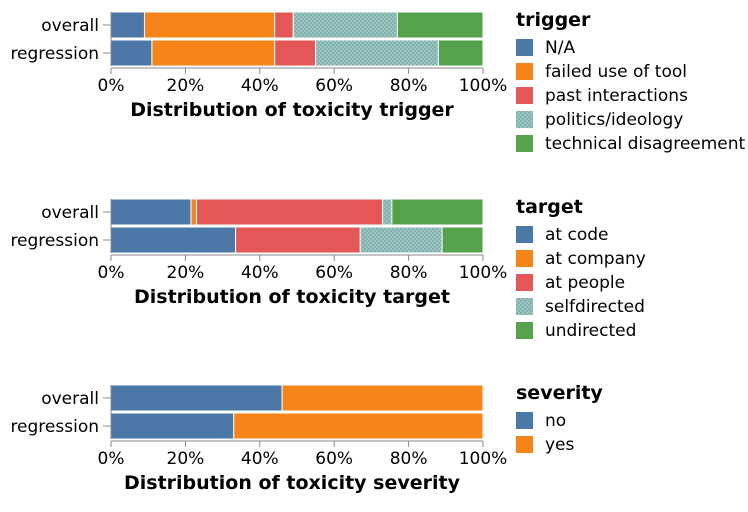 The image size is (748, 512). What do you see at coordinates (462, 240) in the screenshot?
I see `bar-regression-undirected` at bounding box center [462, 240].